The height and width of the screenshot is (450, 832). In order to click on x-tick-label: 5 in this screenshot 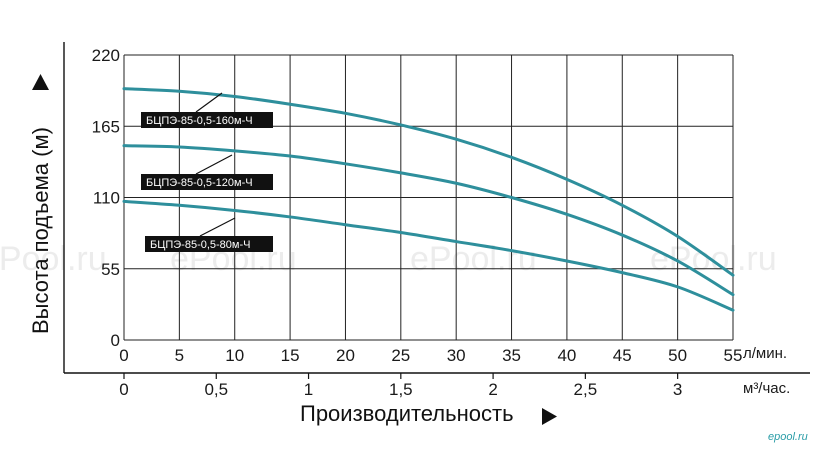, I will do `click(179, 355)`.